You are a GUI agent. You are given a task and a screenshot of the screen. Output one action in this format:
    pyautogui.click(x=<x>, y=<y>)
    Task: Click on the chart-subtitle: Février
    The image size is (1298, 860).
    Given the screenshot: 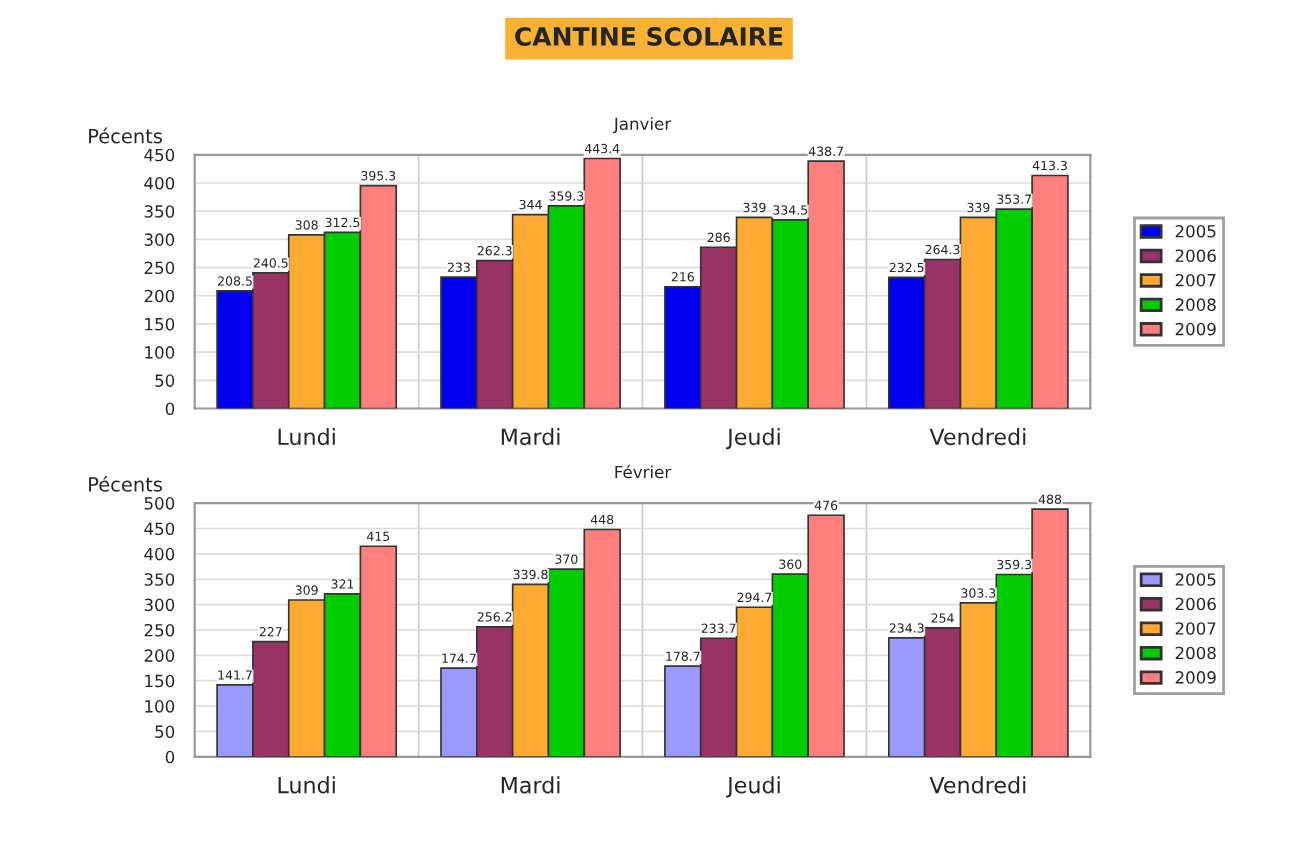 What is the action you would take?
    pyautogui.click(x=643, y=471)
    